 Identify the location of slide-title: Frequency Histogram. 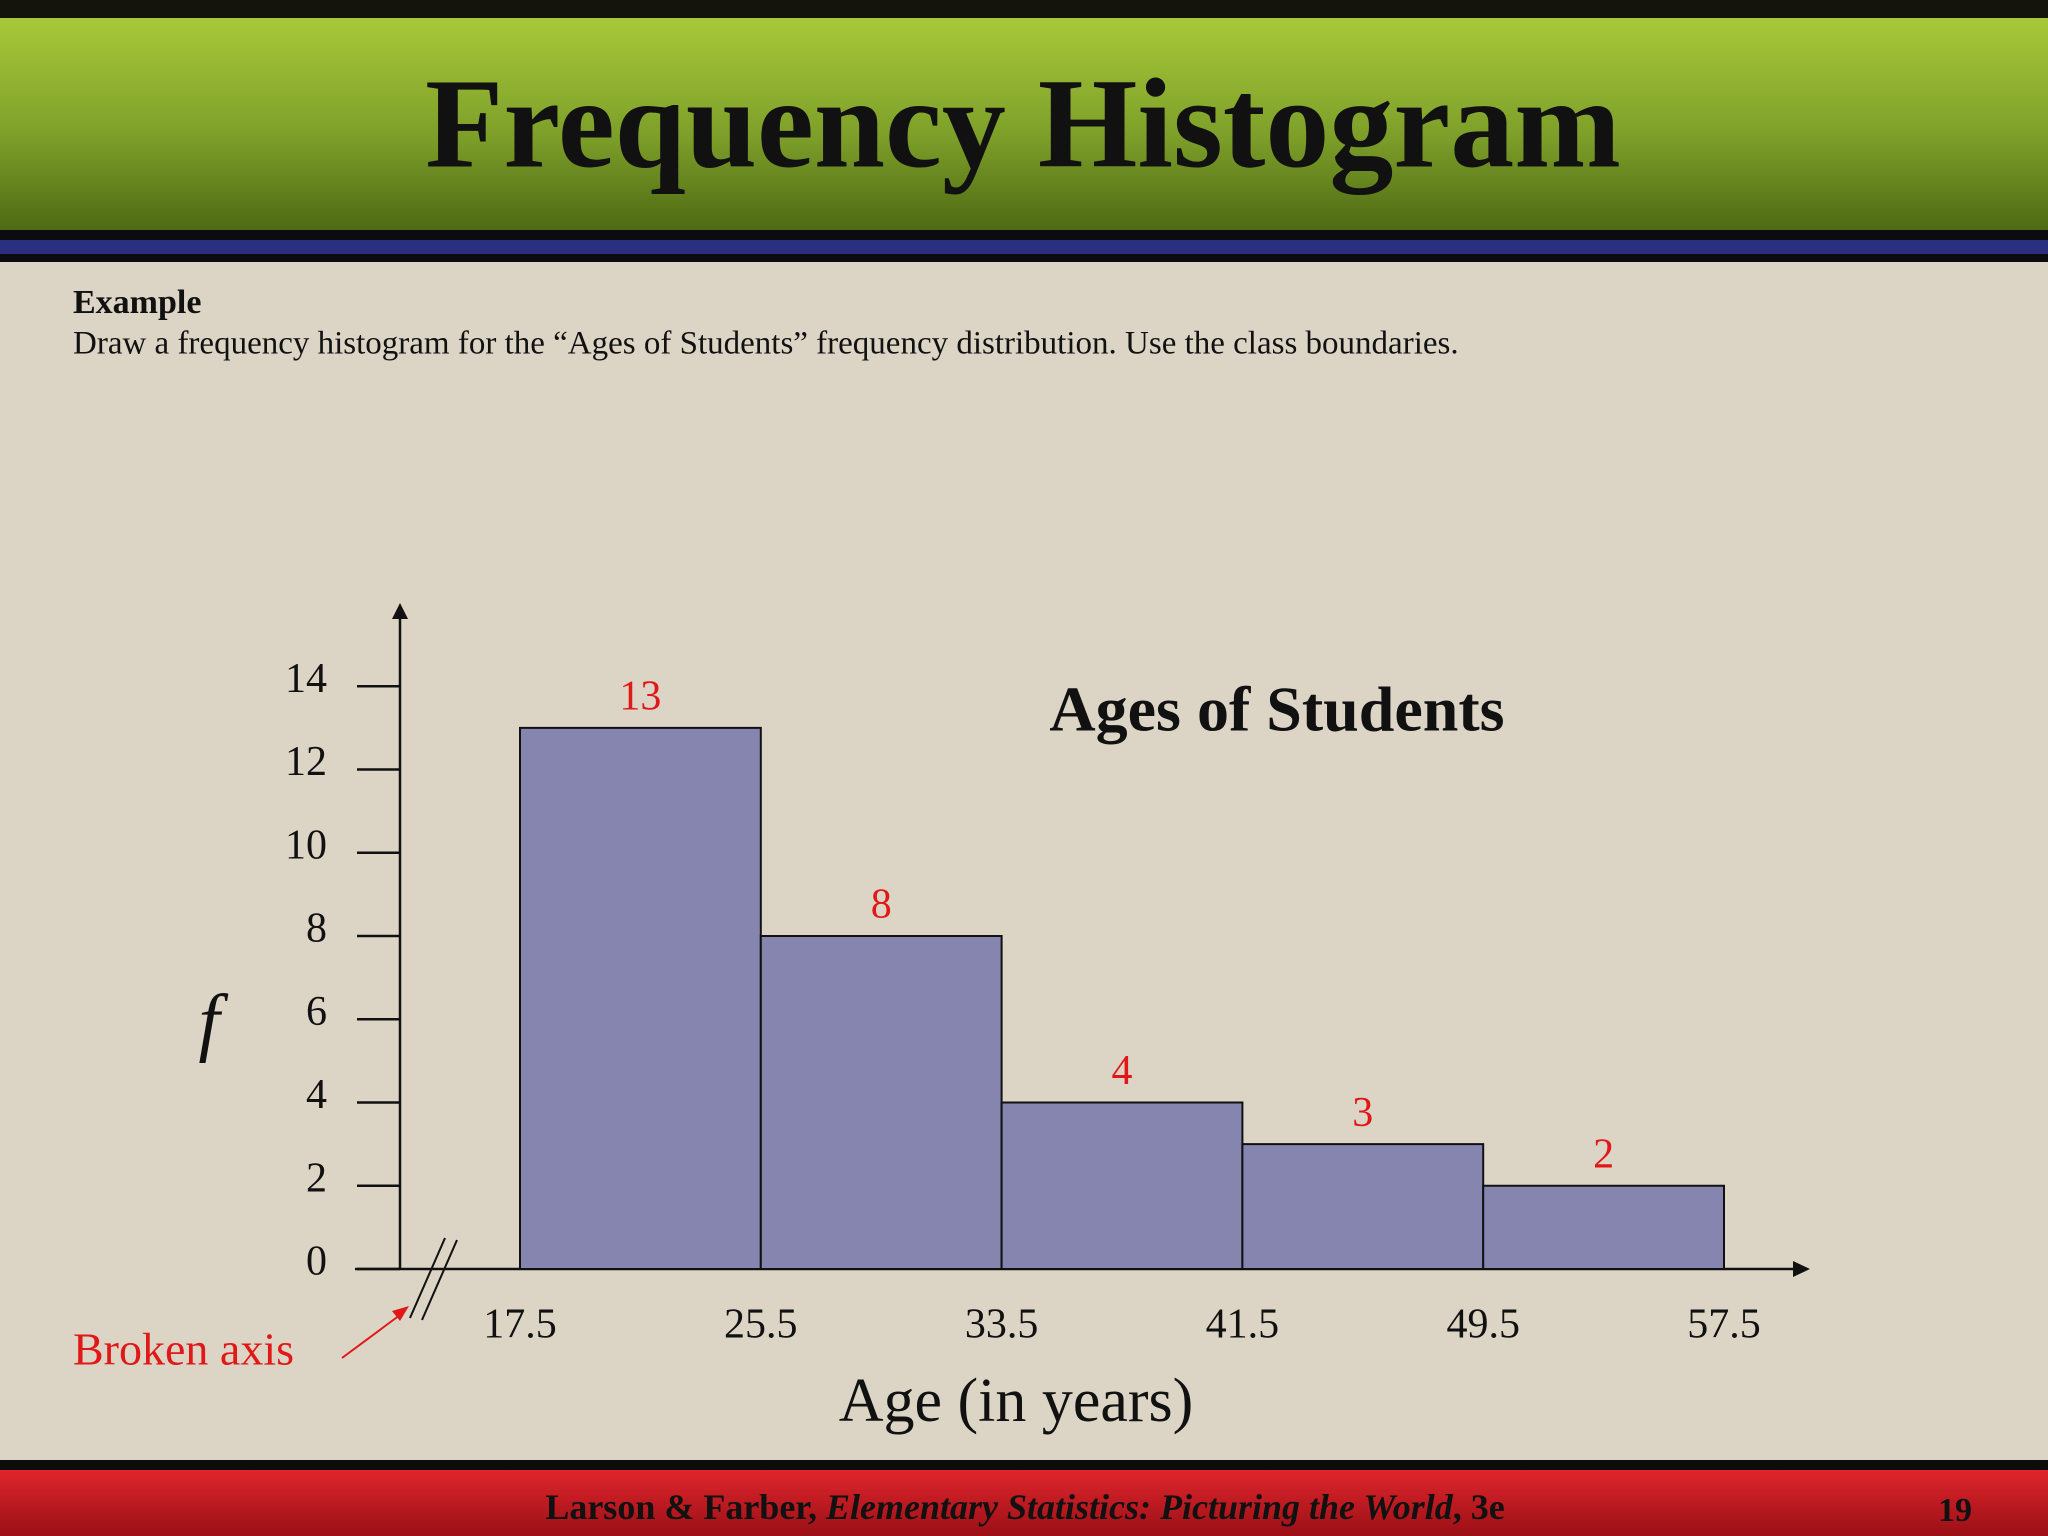
(1023, 123).